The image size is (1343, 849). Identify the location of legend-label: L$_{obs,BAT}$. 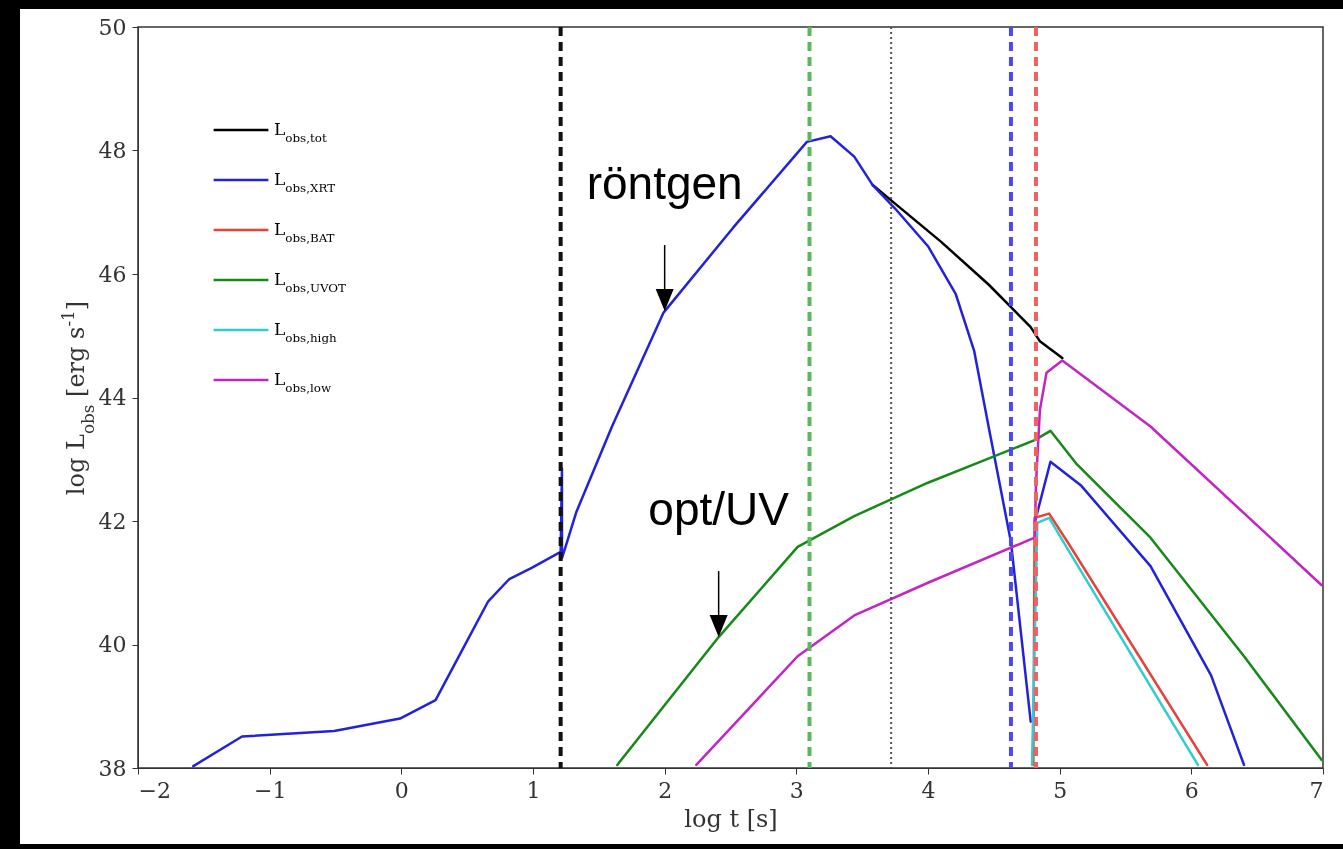
(304, 232).